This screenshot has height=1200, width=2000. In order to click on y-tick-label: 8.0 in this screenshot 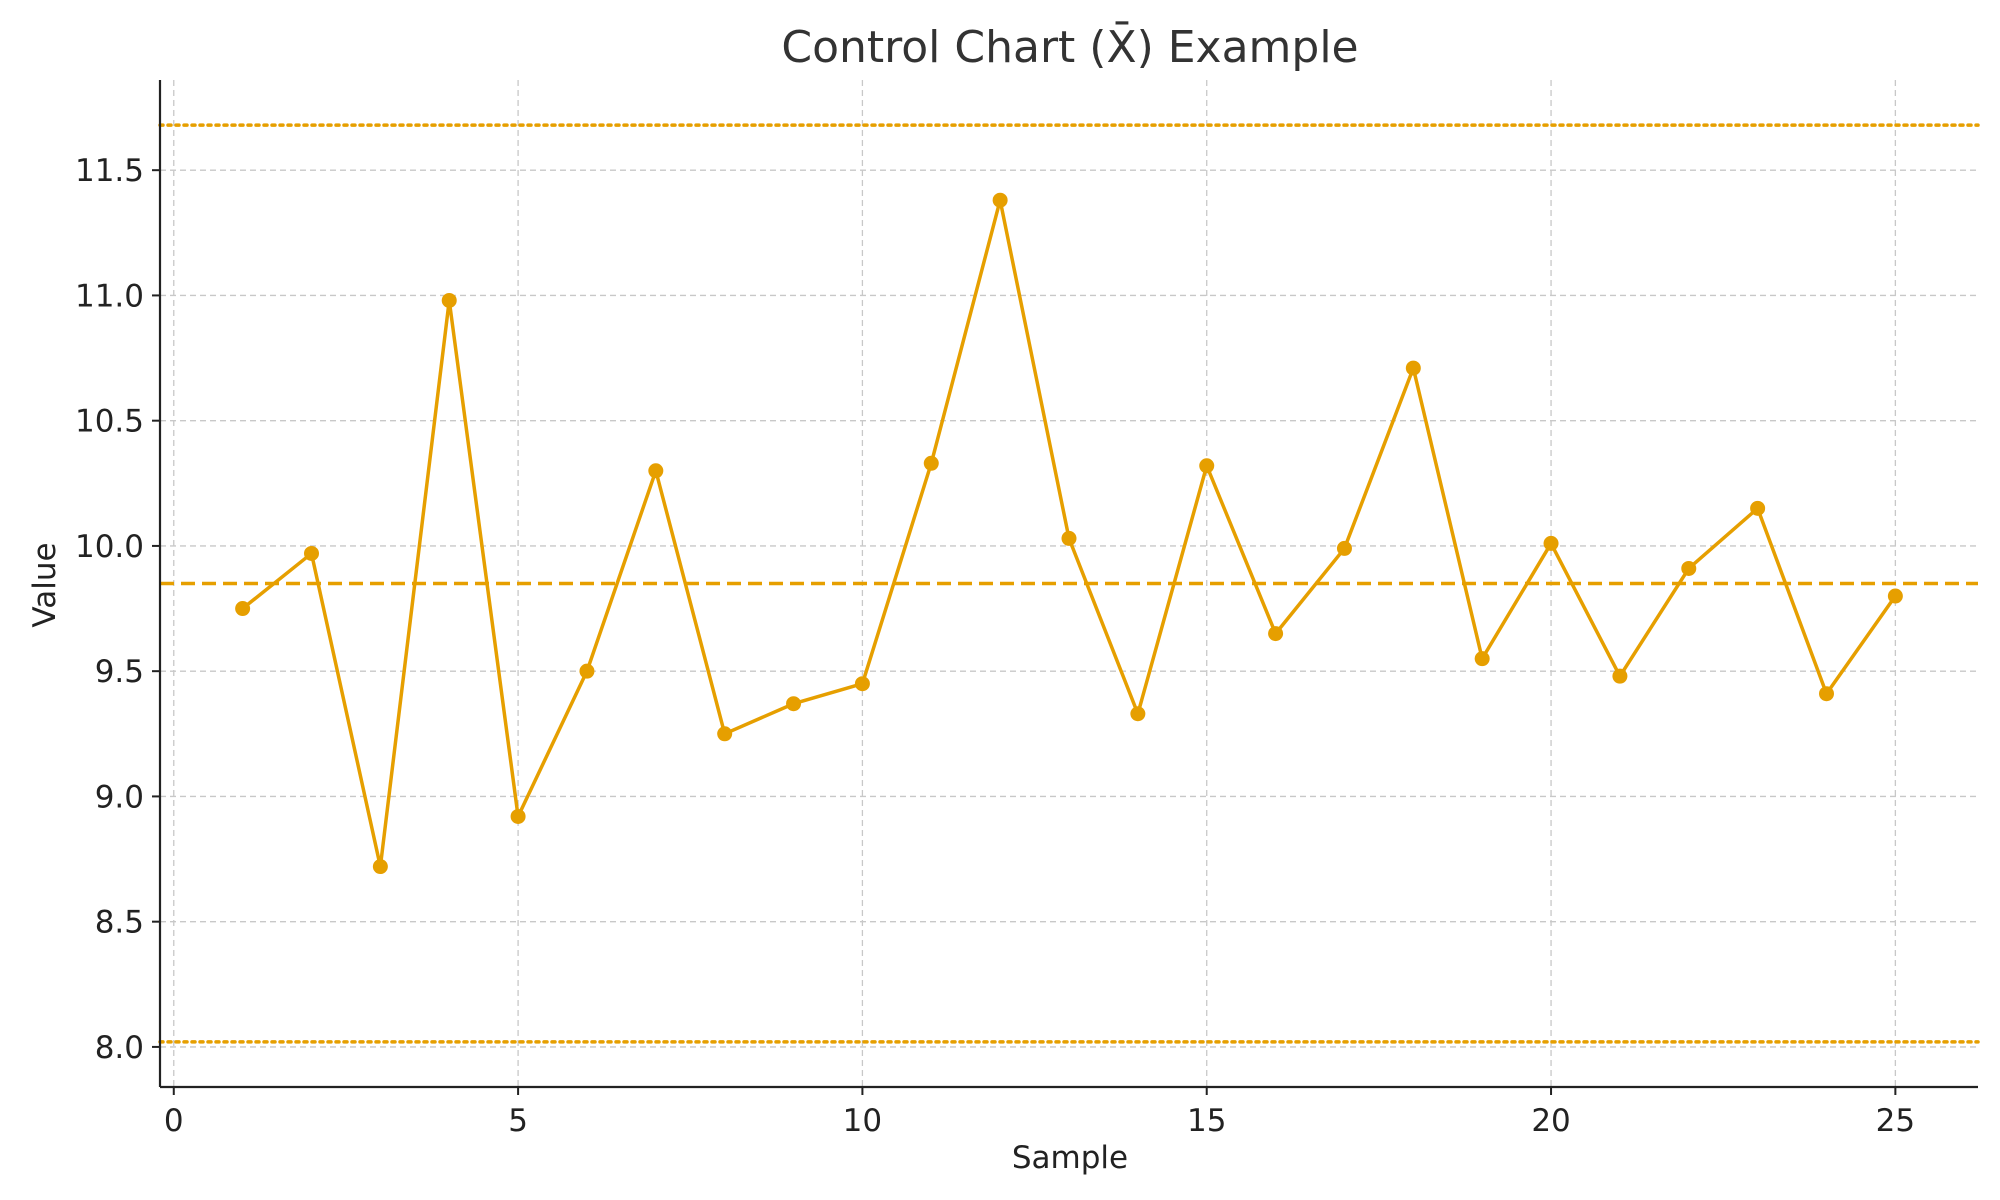, I will do `click(119, 1048)`.